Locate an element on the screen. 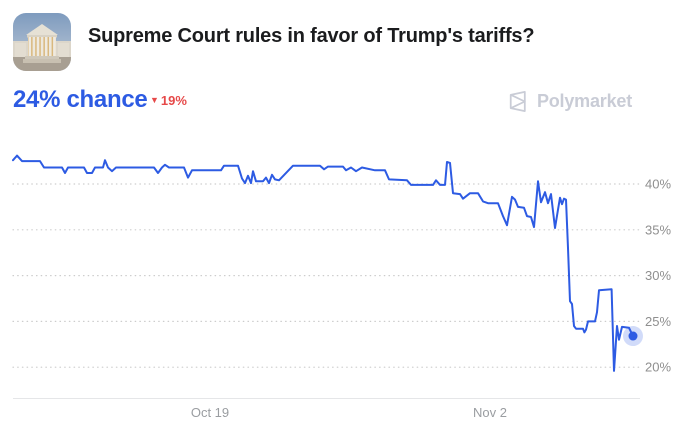 This screenshot has height=436, width=679. polymarket-logo-text: Polymarket is located at coordinates (584, 101).